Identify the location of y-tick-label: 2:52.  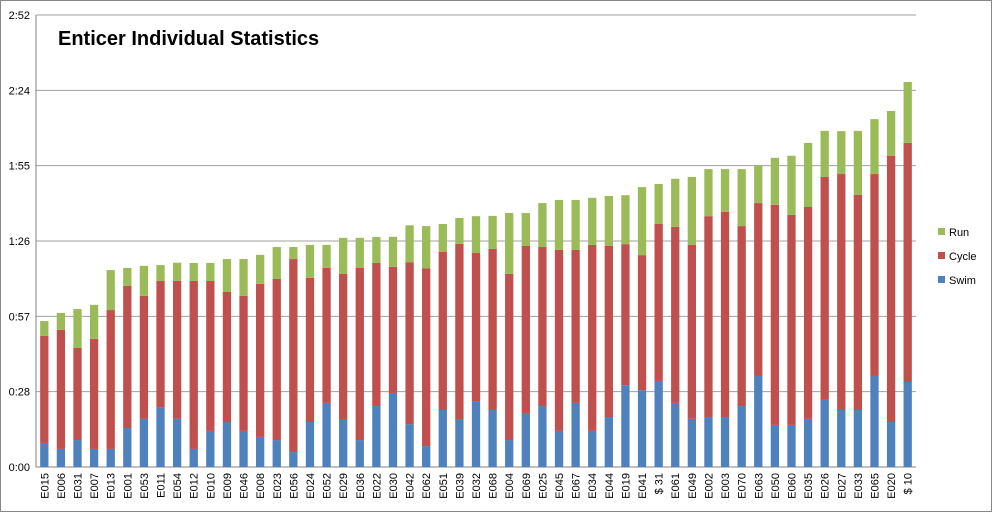
(19, 16).